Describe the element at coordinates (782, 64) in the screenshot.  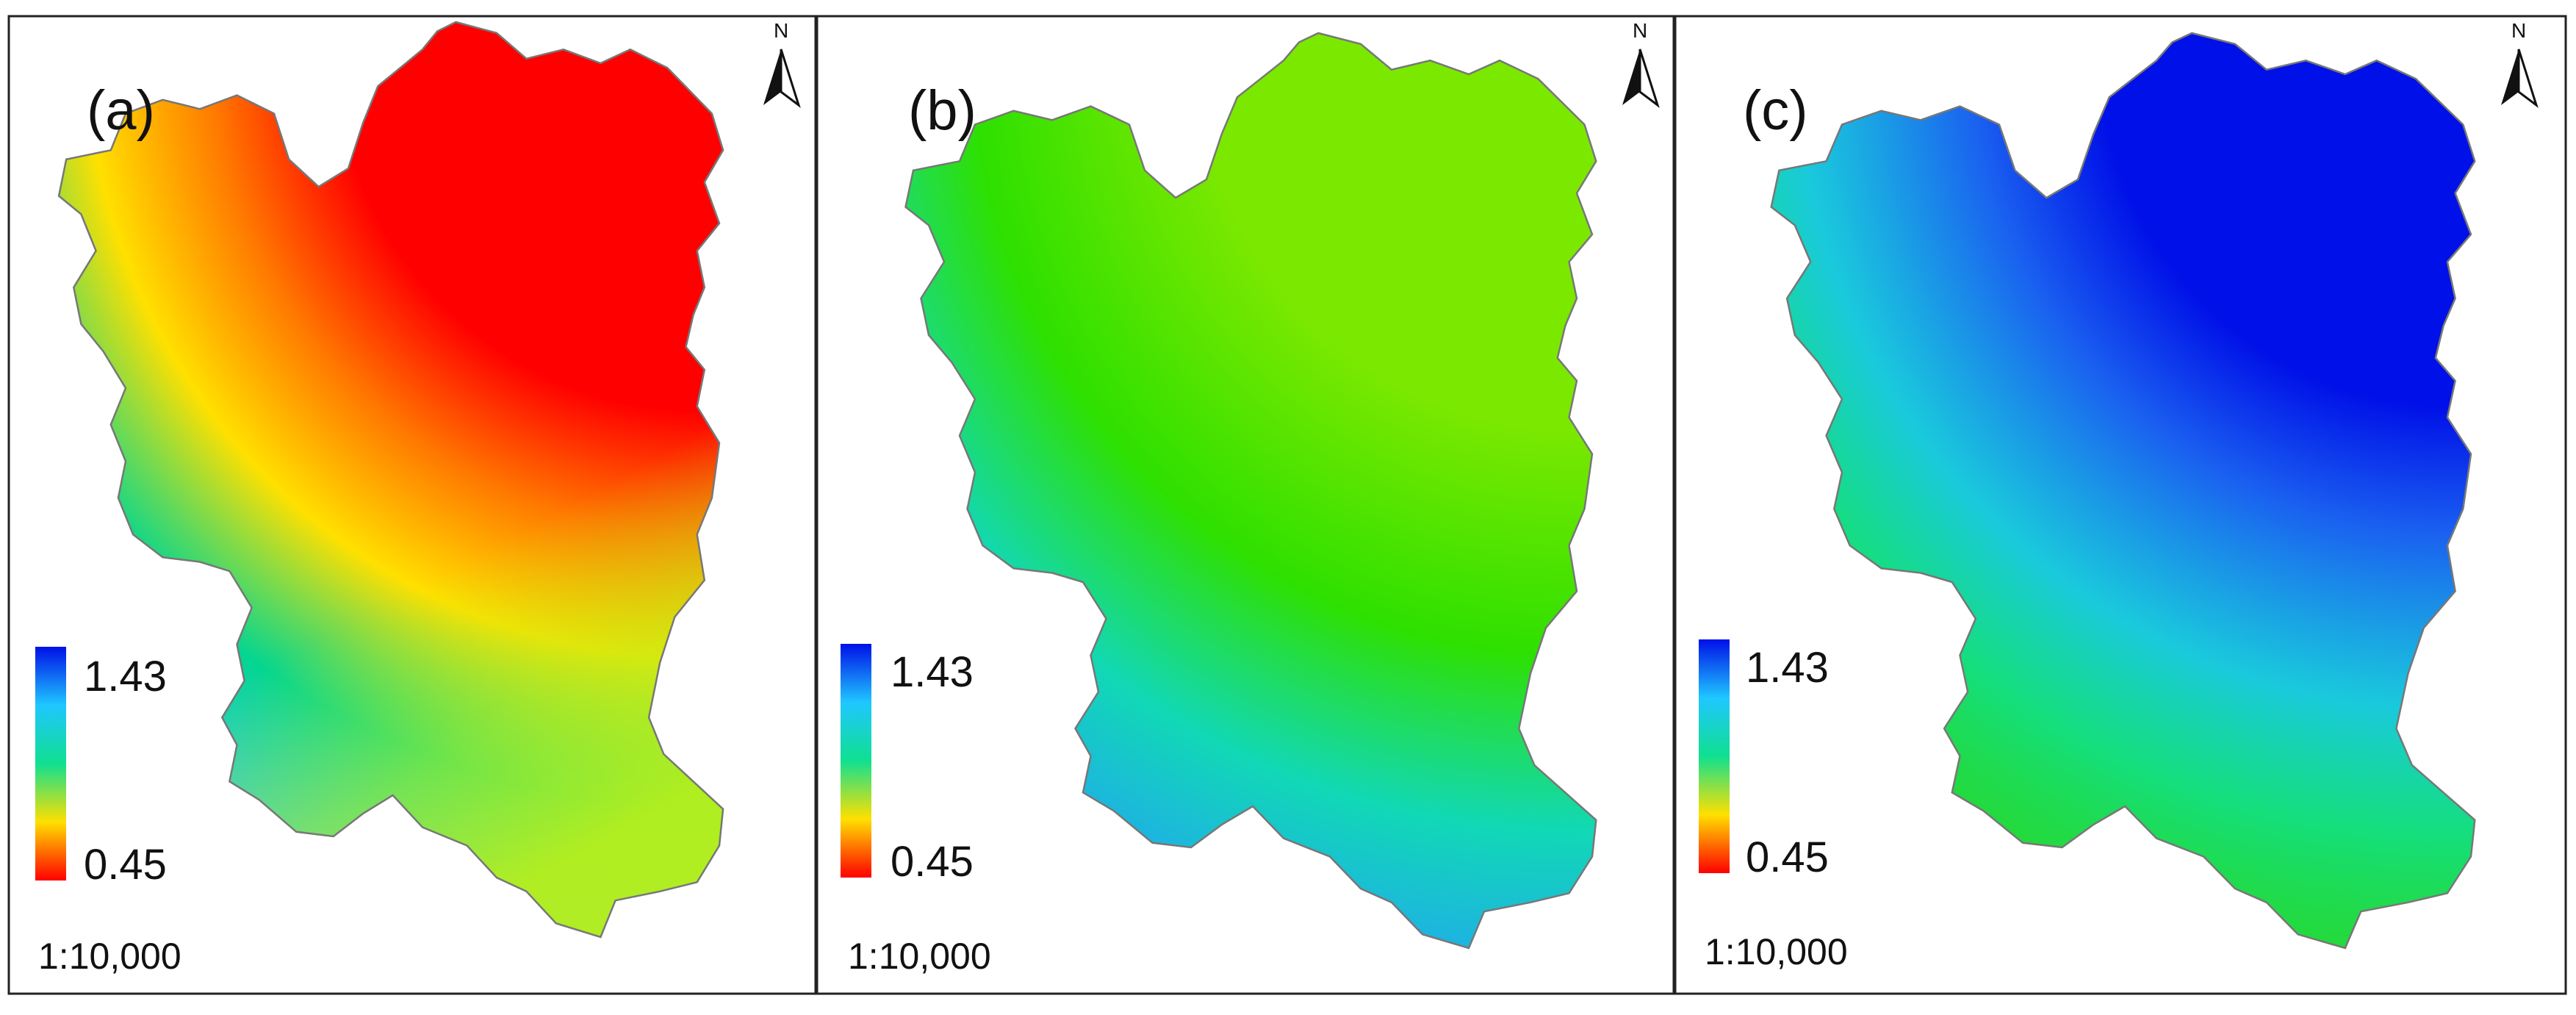
I see `panel-a-north-arrow: N` at that location.